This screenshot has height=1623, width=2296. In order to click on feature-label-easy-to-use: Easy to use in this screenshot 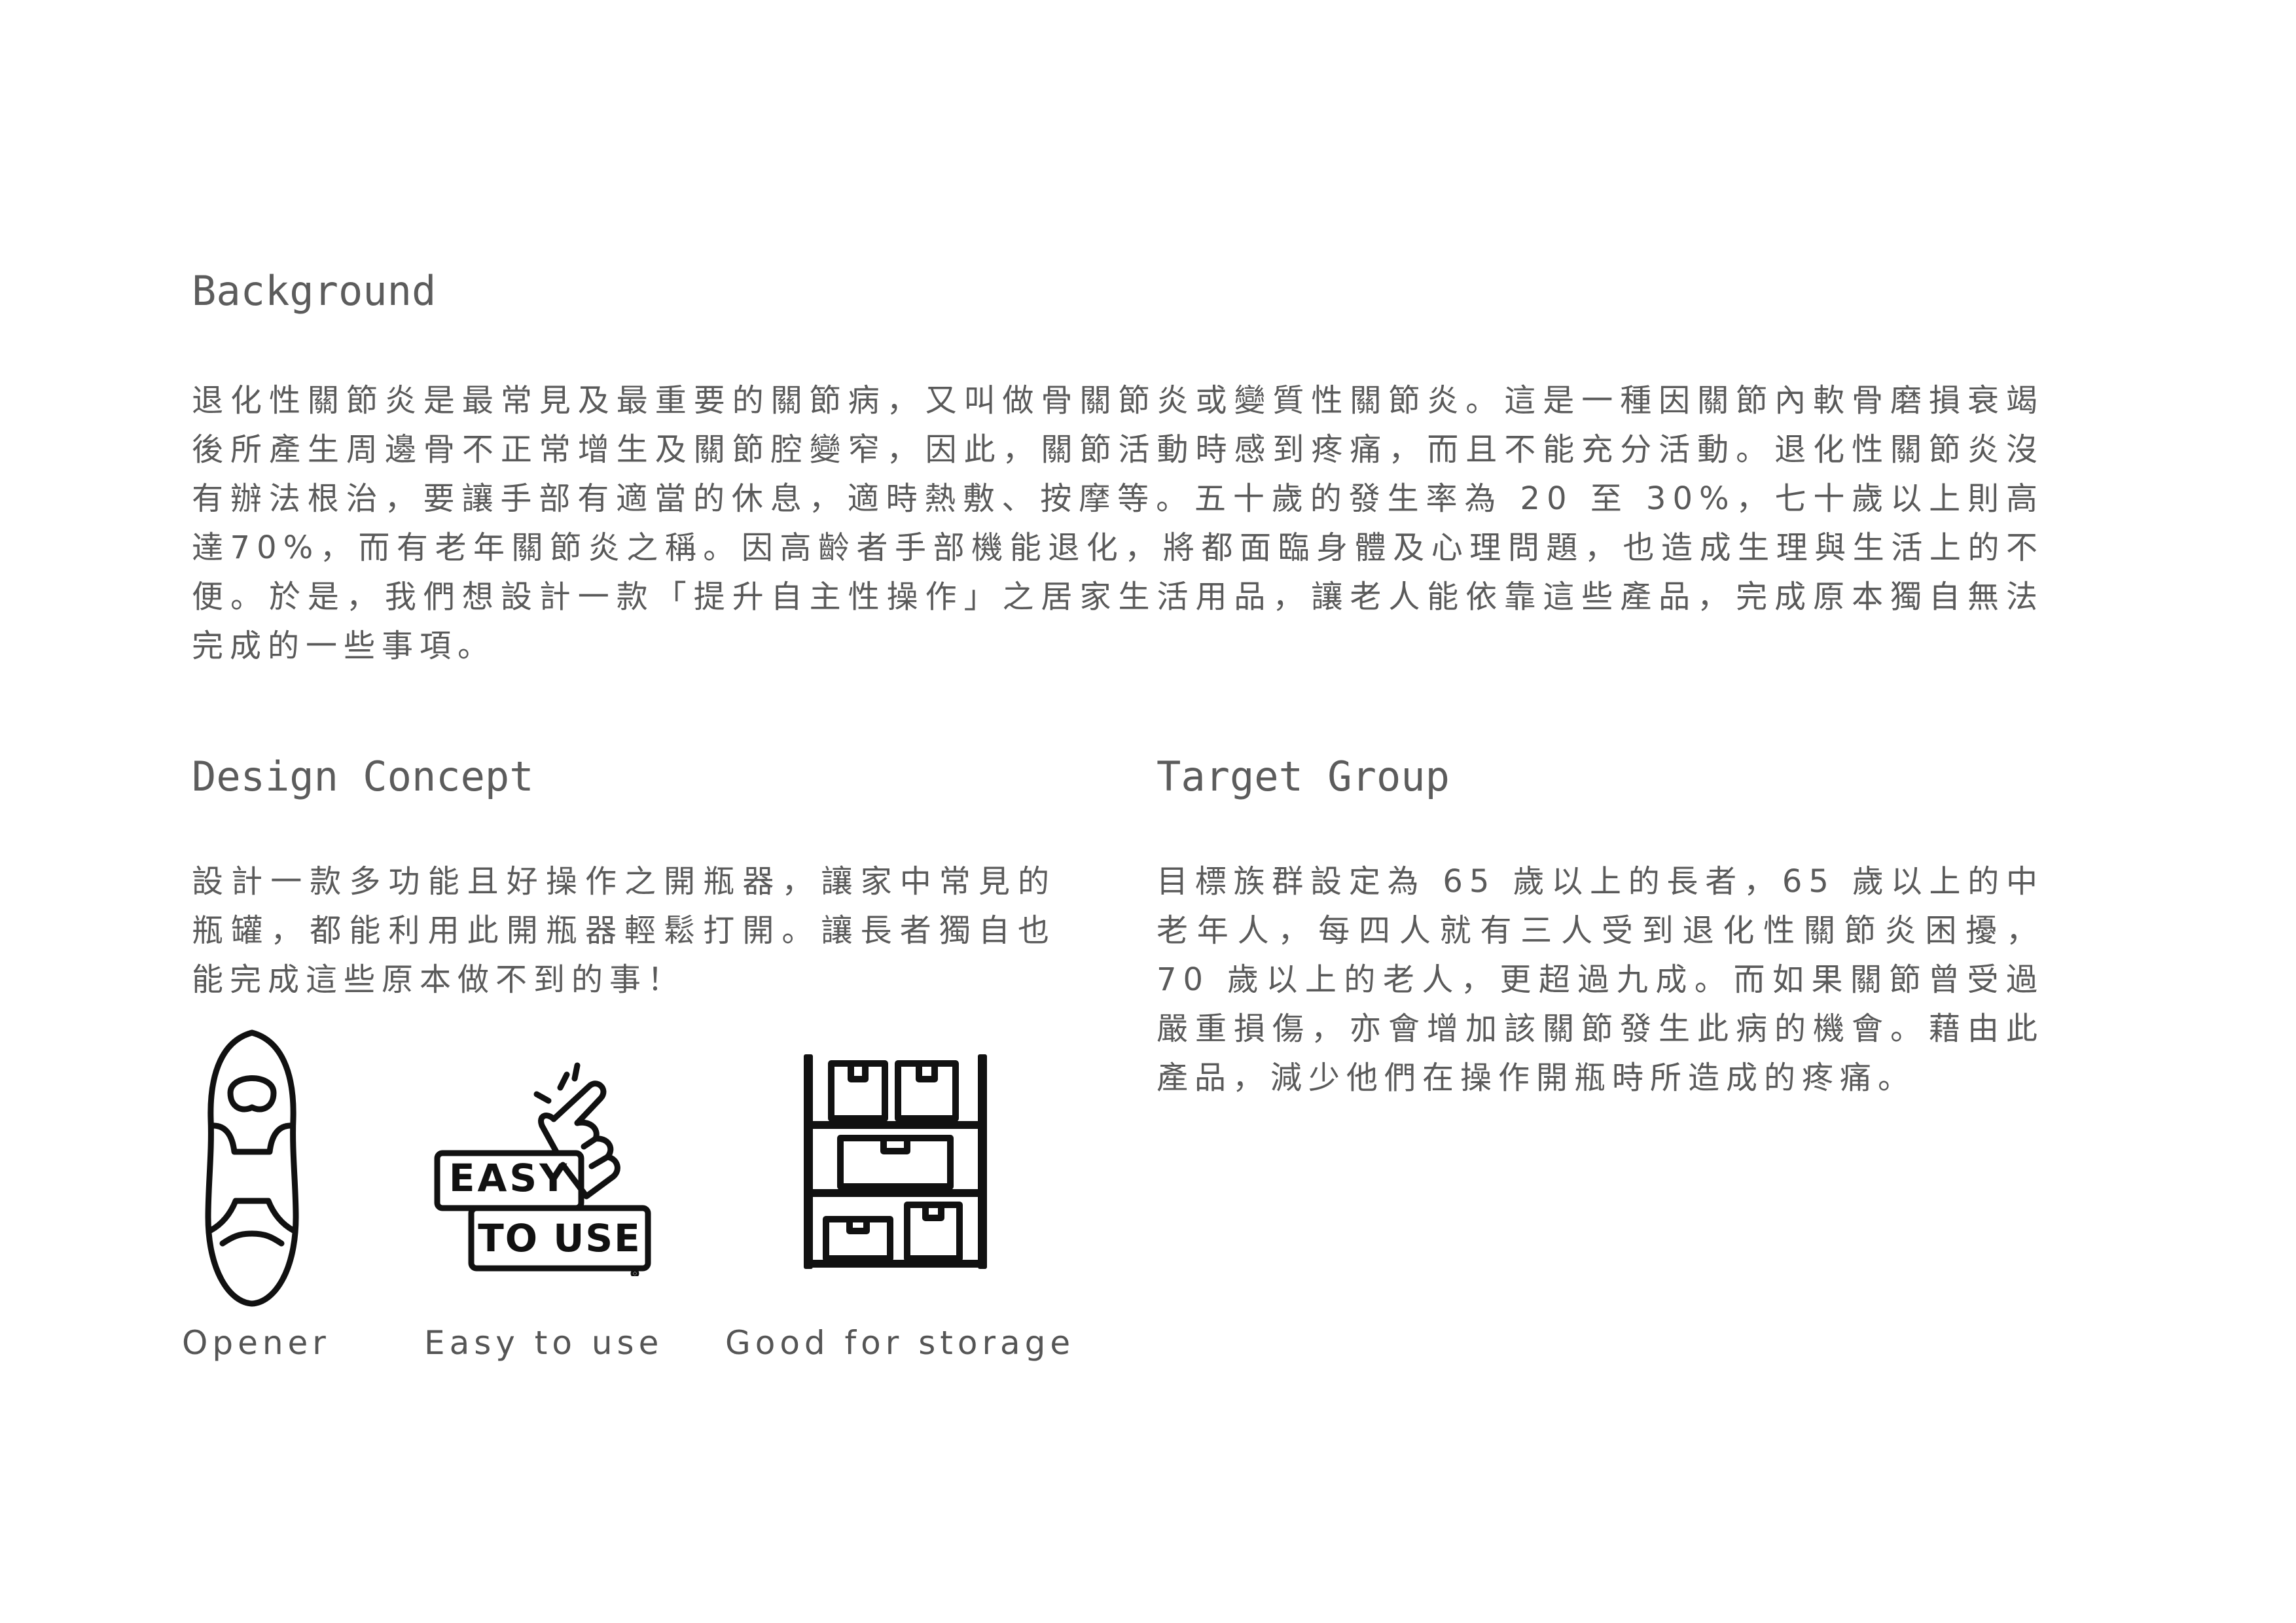, I will do `click(544, 1343)`.